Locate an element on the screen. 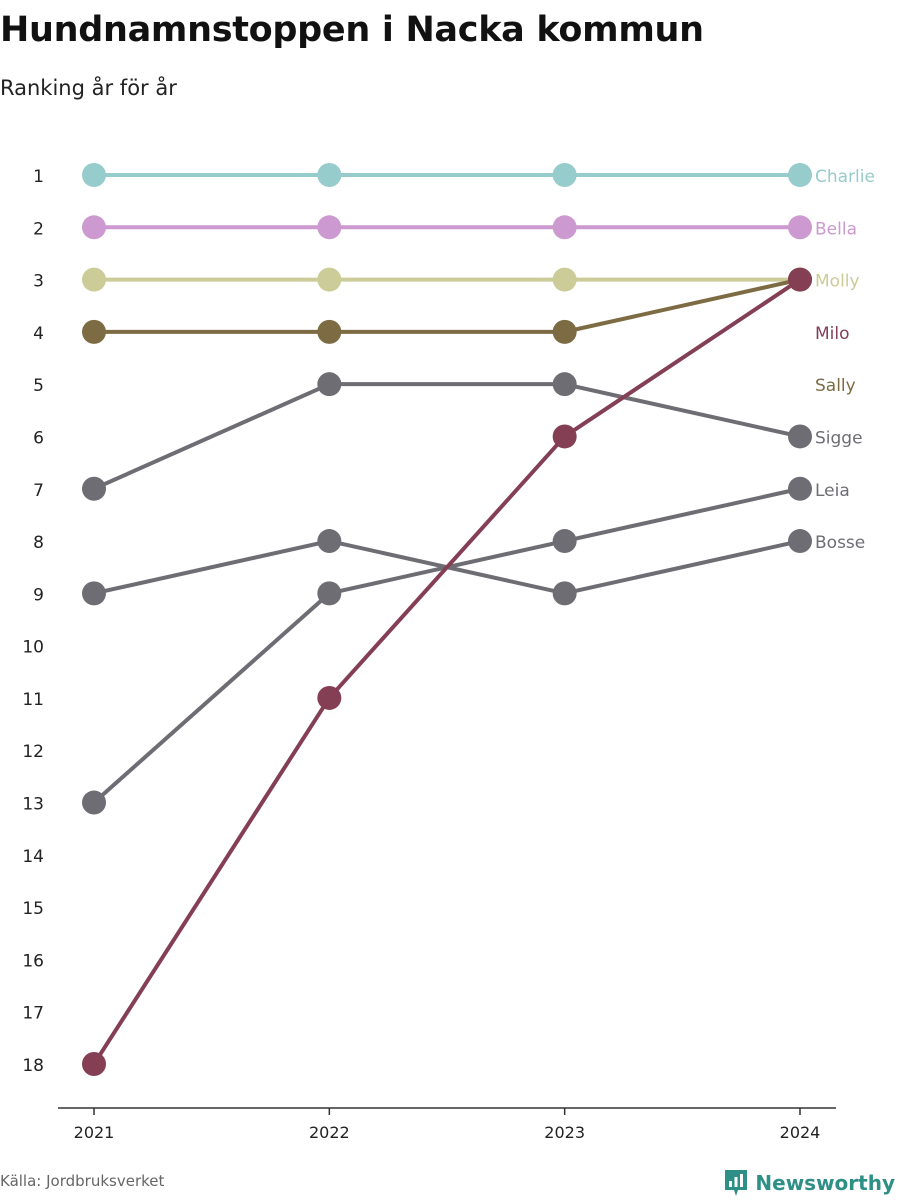 Image resolution: width=900 pixels, height=1200 pixels. y-tick-label: 11 is located at coordinates (33, 700).